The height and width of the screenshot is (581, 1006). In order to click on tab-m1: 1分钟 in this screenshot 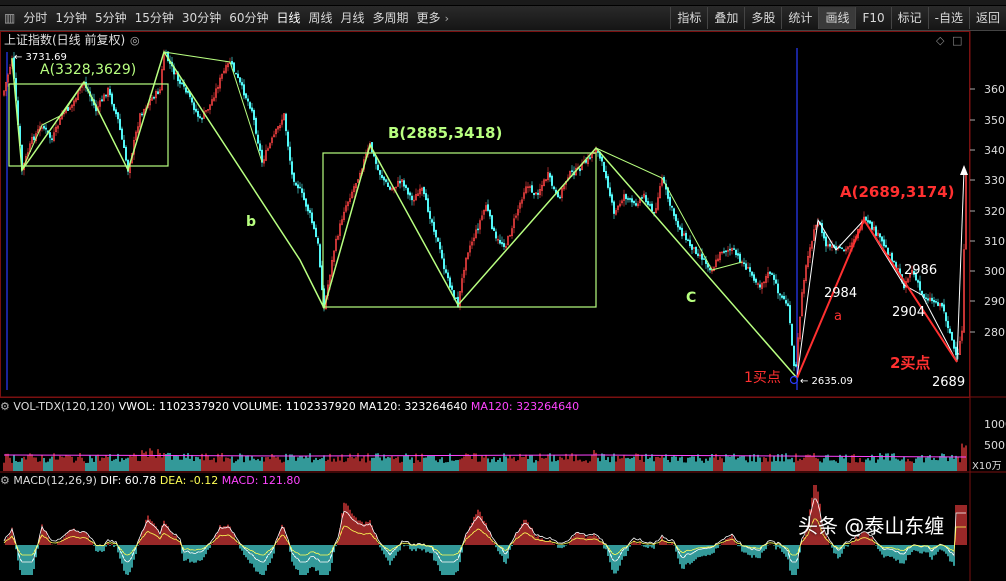, I will do `click(71, 18)`.